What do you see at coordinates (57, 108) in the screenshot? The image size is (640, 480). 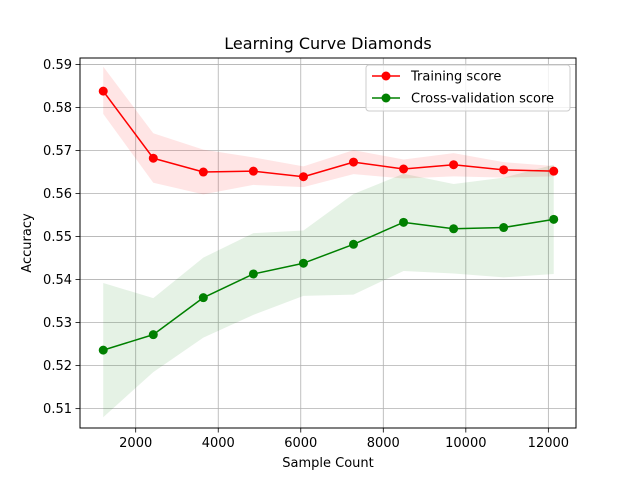 I see `y-tick-label: 0.58` at bounding box center [57, 108].